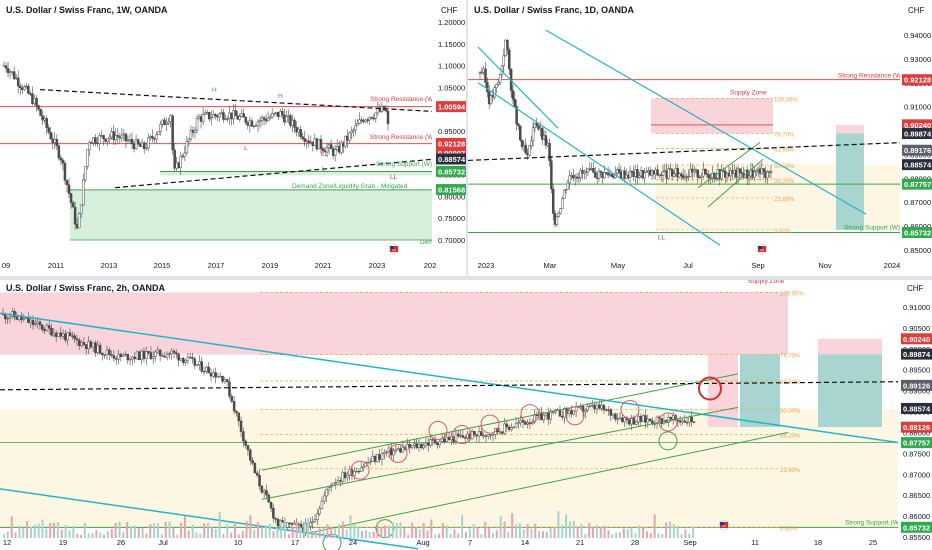  Describe the element at coordinates (270, 265) in the screenshot. I see `weekly-x-tick: 2019` at that location.